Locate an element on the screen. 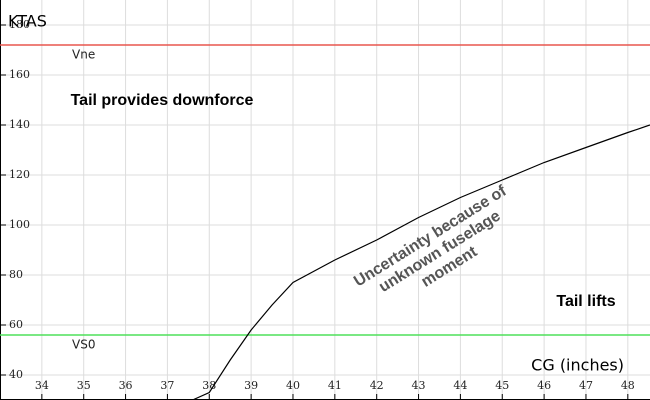 The image size is (650, 400). x-tick-label: 37 is located at coordinates (167, 385).